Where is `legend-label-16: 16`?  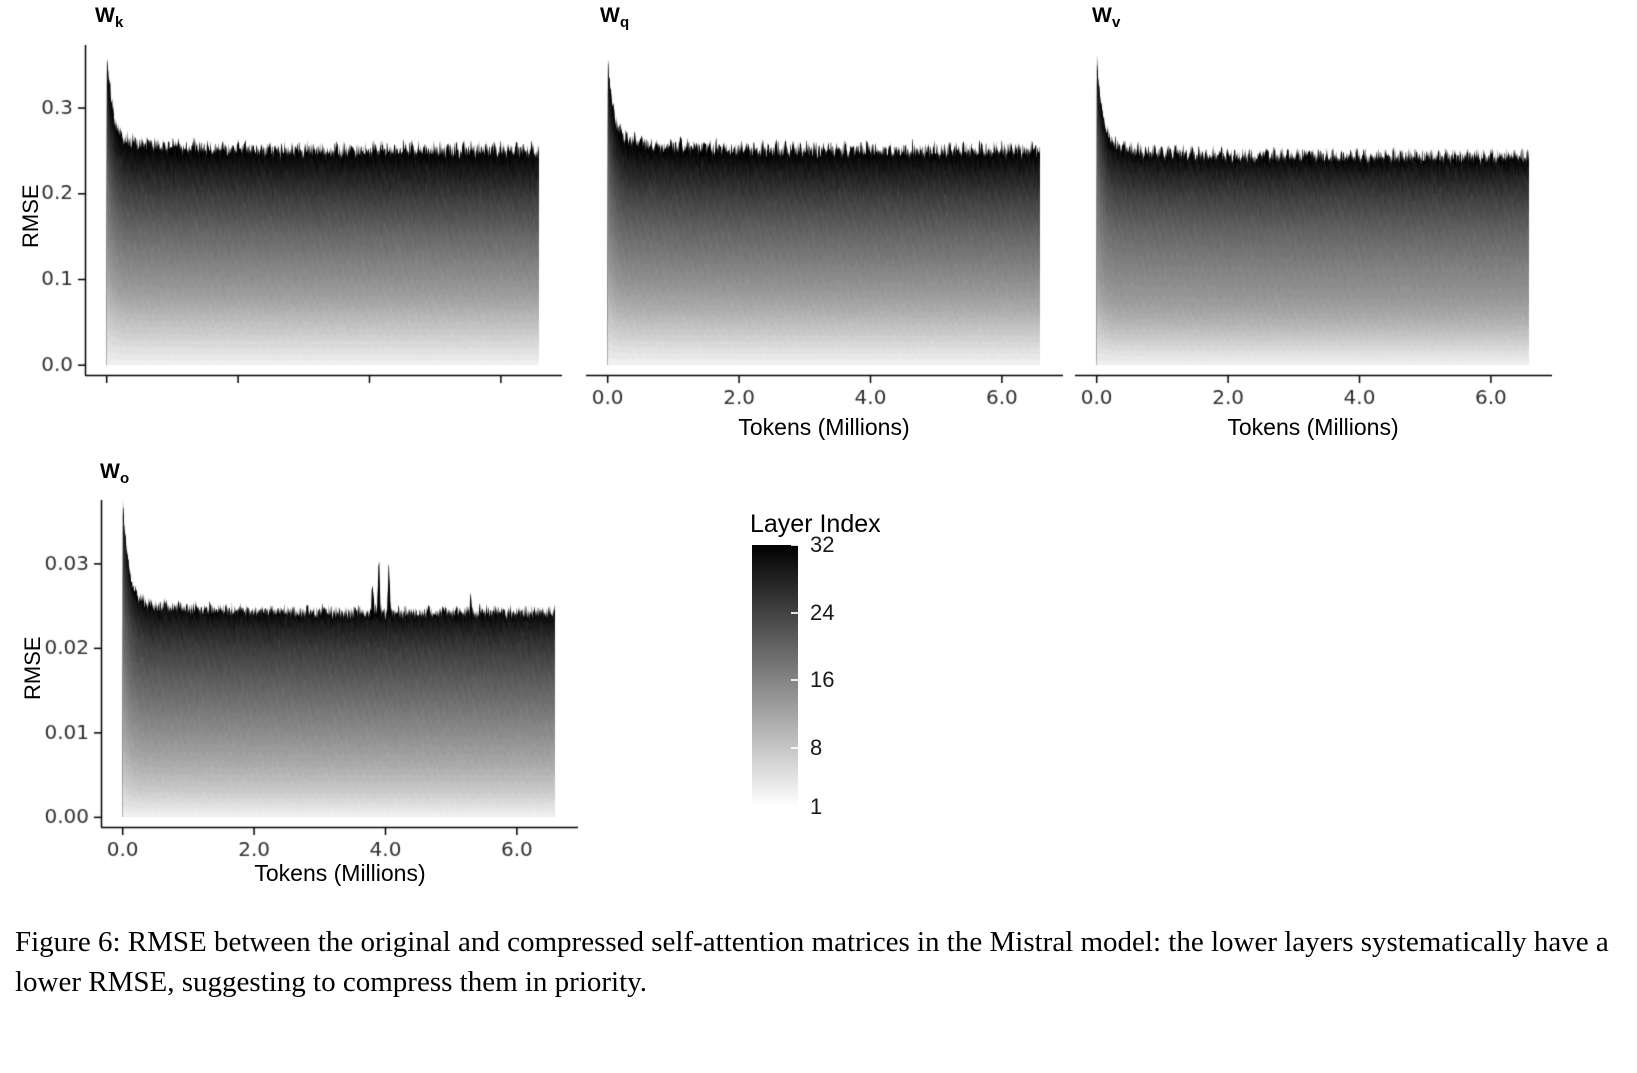
legend-label-16: 16 is located at coordinates (822, 679).